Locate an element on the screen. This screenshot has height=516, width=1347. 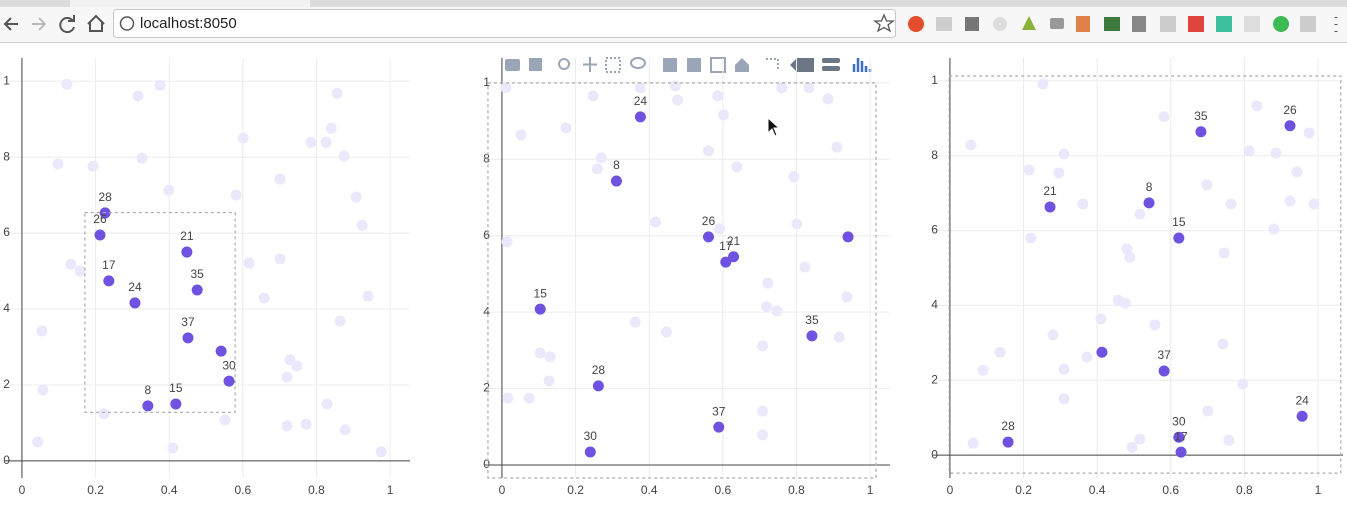
bookmark-star is located at coordinates (884, 23).